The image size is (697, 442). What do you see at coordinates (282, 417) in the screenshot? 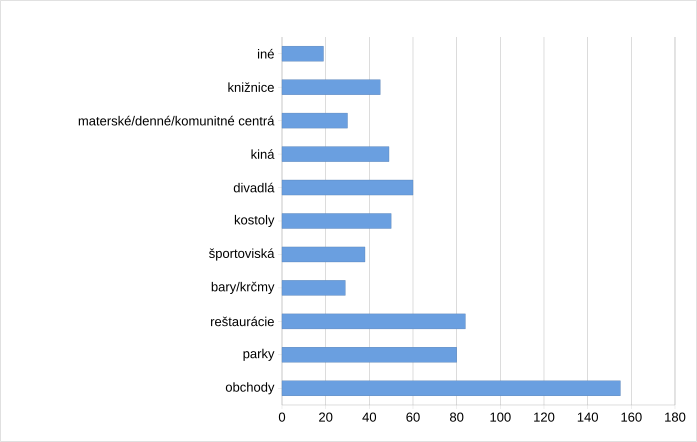
I see `x-tick-label: 0` at bounding box center [282, 417].